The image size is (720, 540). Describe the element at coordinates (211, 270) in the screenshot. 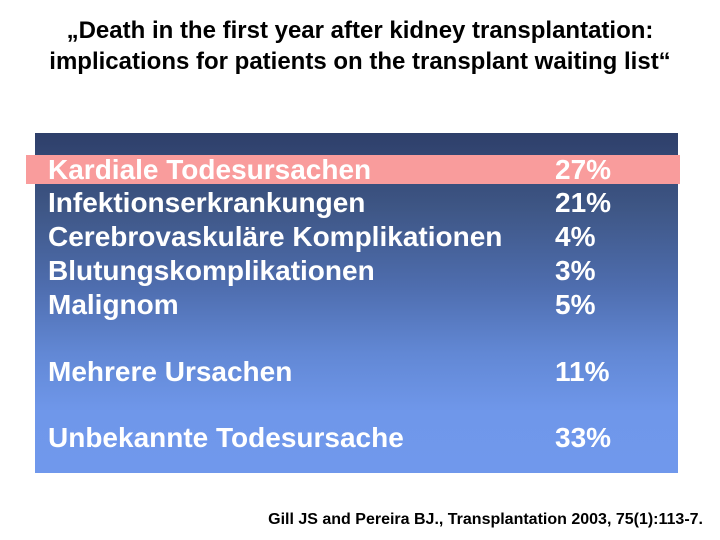

I see `row-label: Blutungskomplikationen` at that location.